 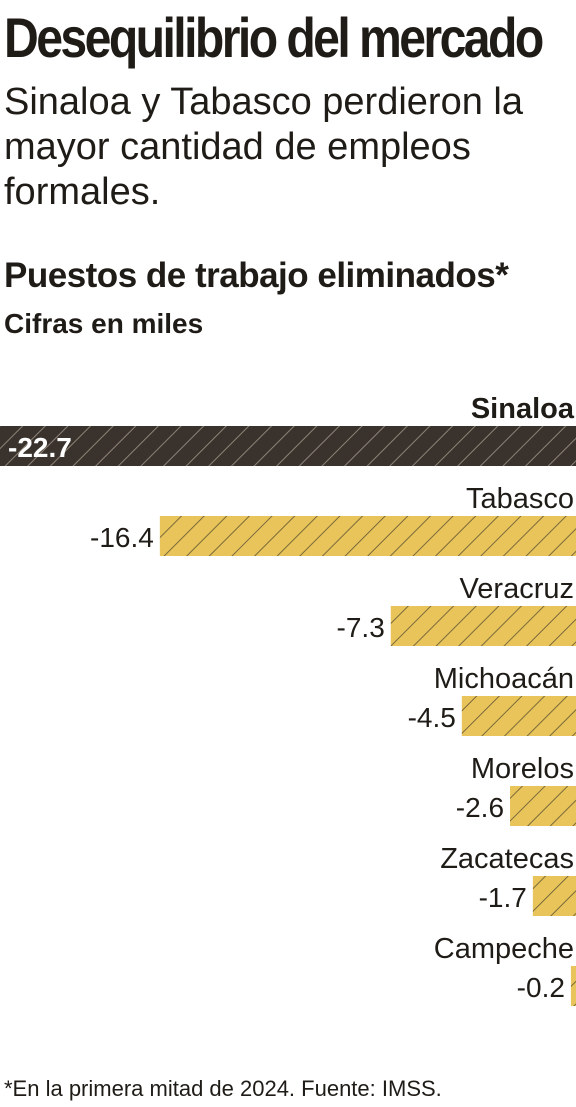 What do you see at coordinates (432, 717) in the screenshot?
I see `value-label: -4.5` at bounding box center [432, 717].